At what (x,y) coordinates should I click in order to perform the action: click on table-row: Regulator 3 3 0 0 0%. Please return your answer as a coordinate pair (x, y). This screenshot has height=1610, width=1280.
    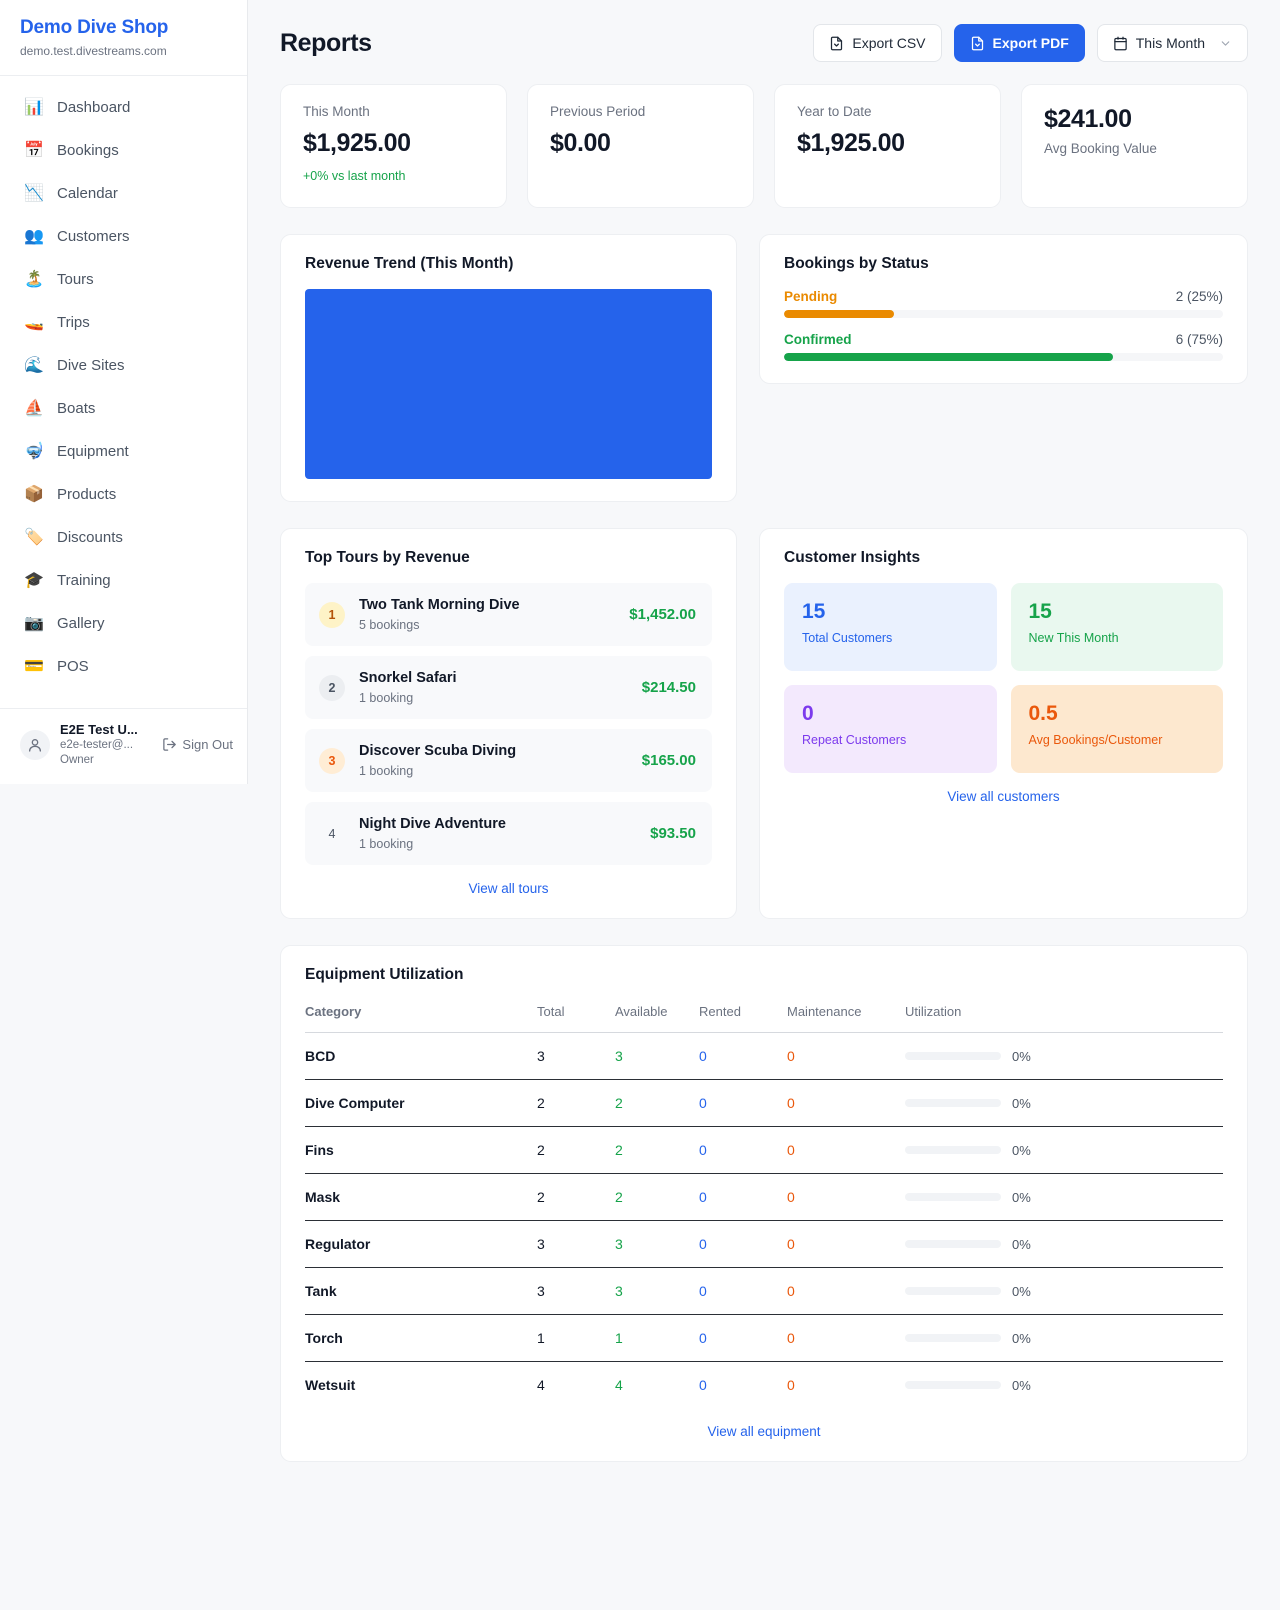
    Looking at the image, I should click on (764, 1244).